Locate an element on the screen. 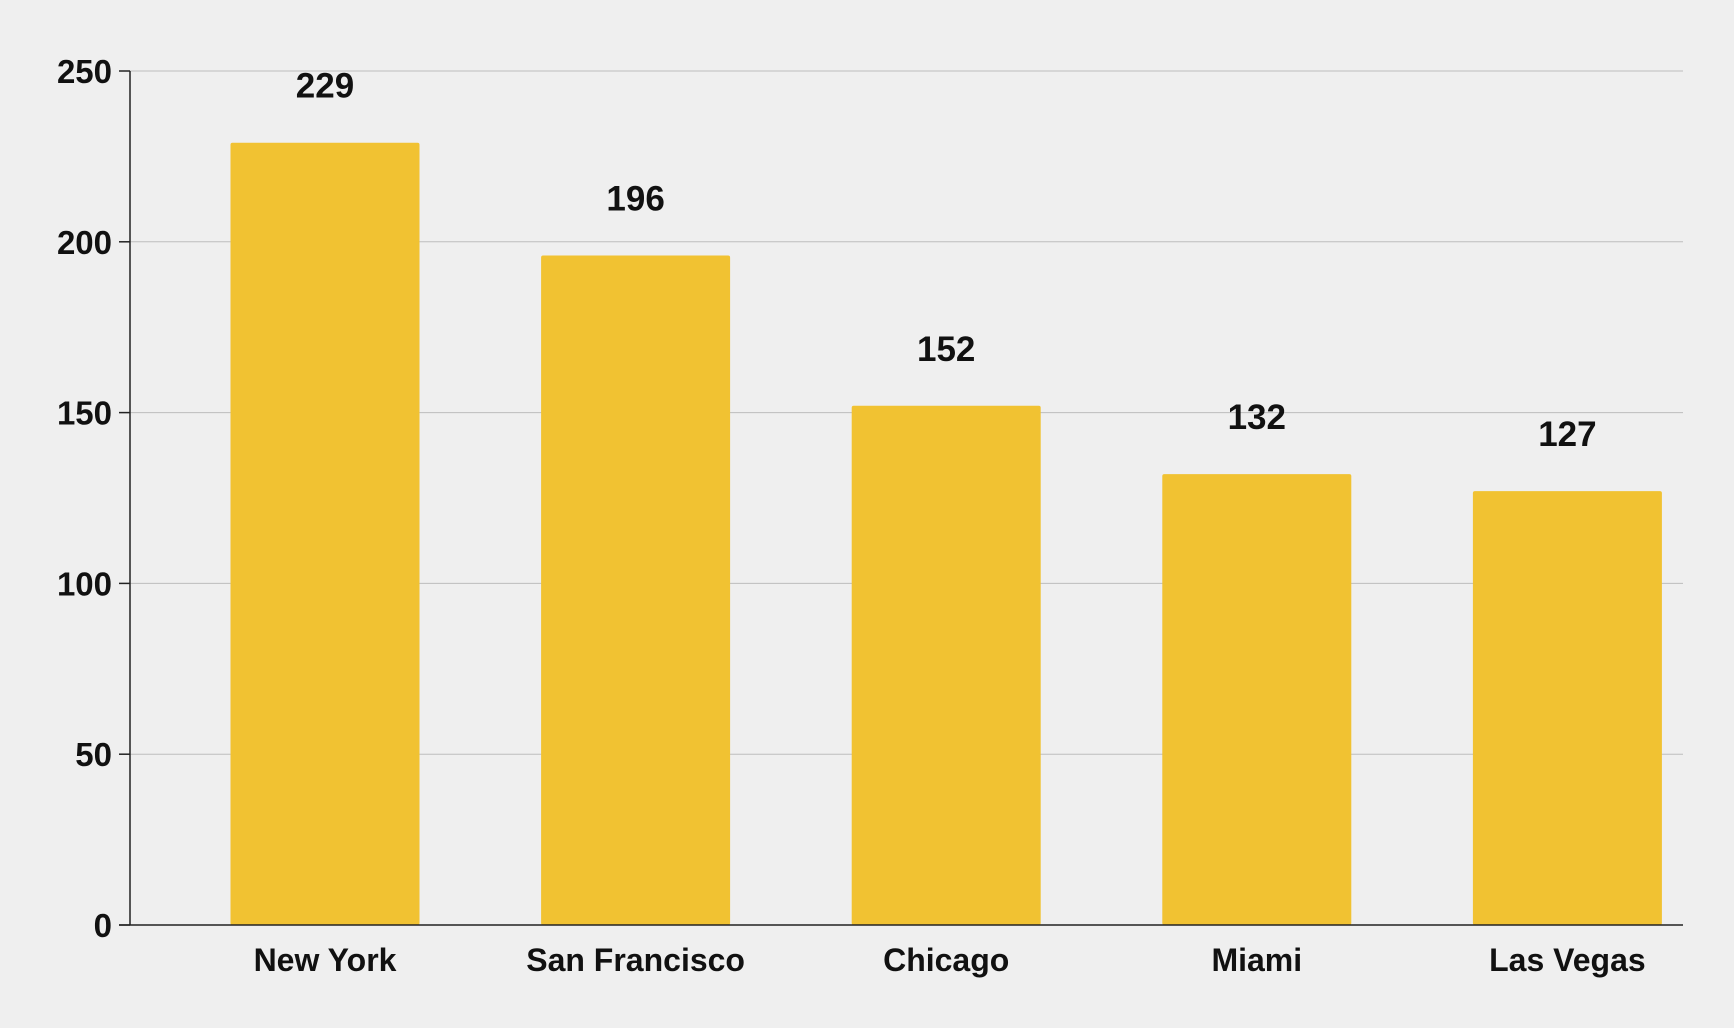 The width and height of the screenshot is (1734, 1028). y-axis-ticks: 0 50 100 150 200 250 is located at coordinates (93, 498).